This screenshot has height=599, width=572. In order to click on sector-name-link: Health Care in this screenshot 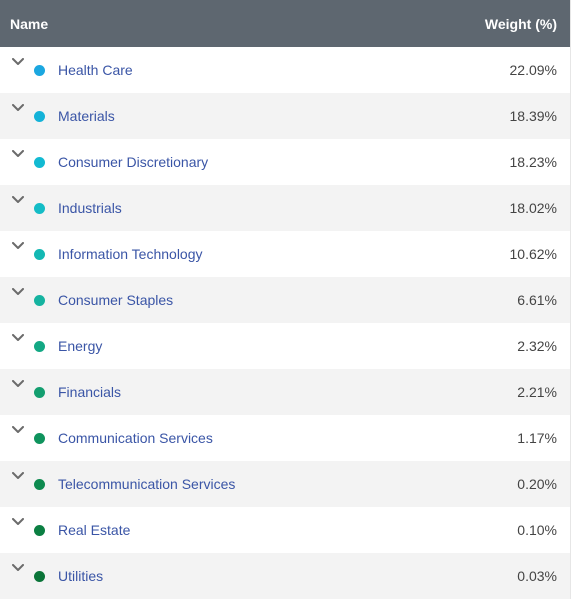, I will do `click(95, 70)`.